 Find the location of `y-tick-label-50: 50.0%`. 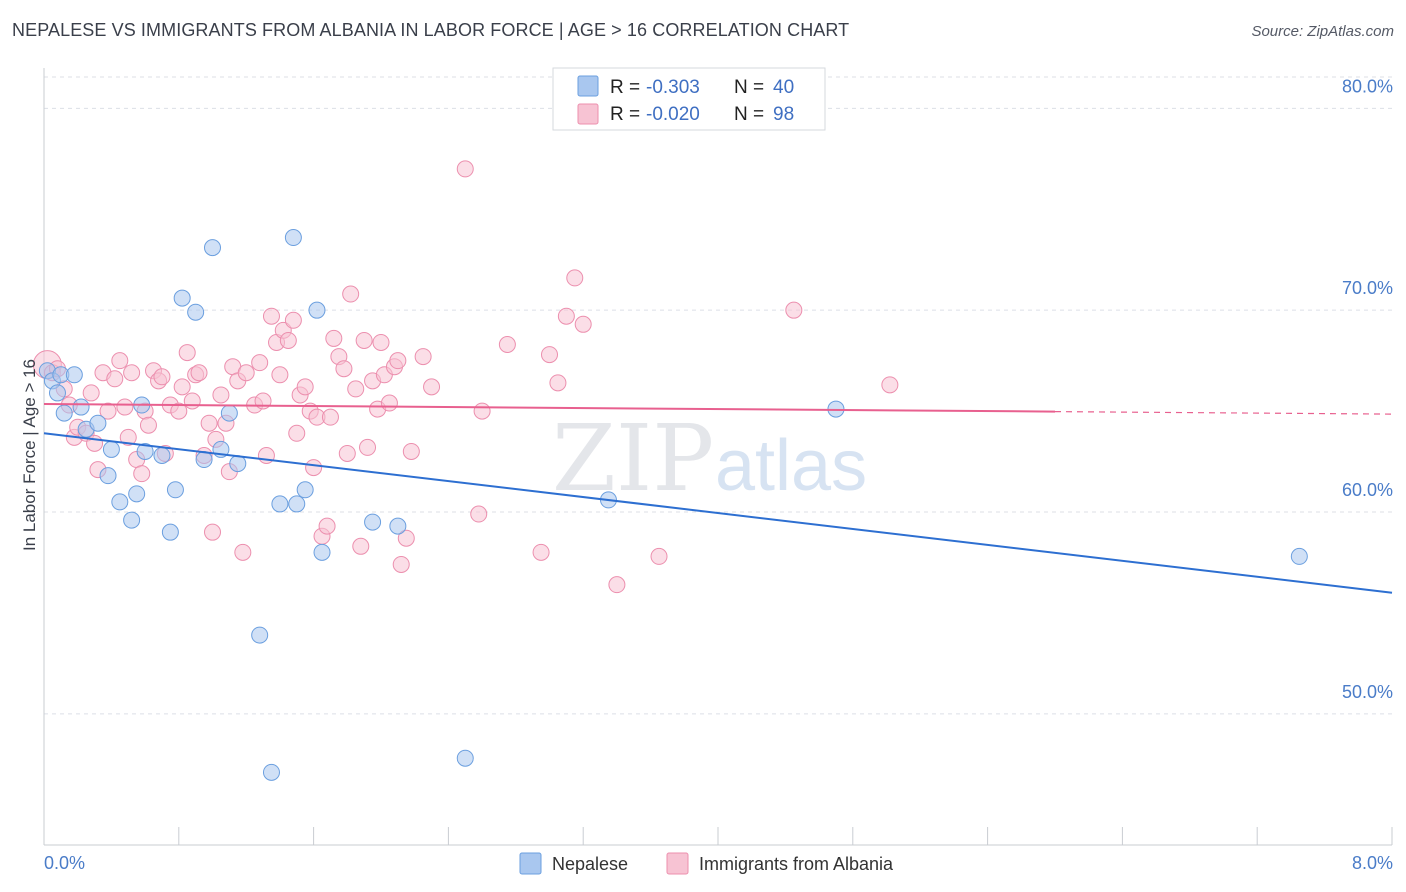

y-tick-label-50: 50.0% is located at coordinates (1367, 692).